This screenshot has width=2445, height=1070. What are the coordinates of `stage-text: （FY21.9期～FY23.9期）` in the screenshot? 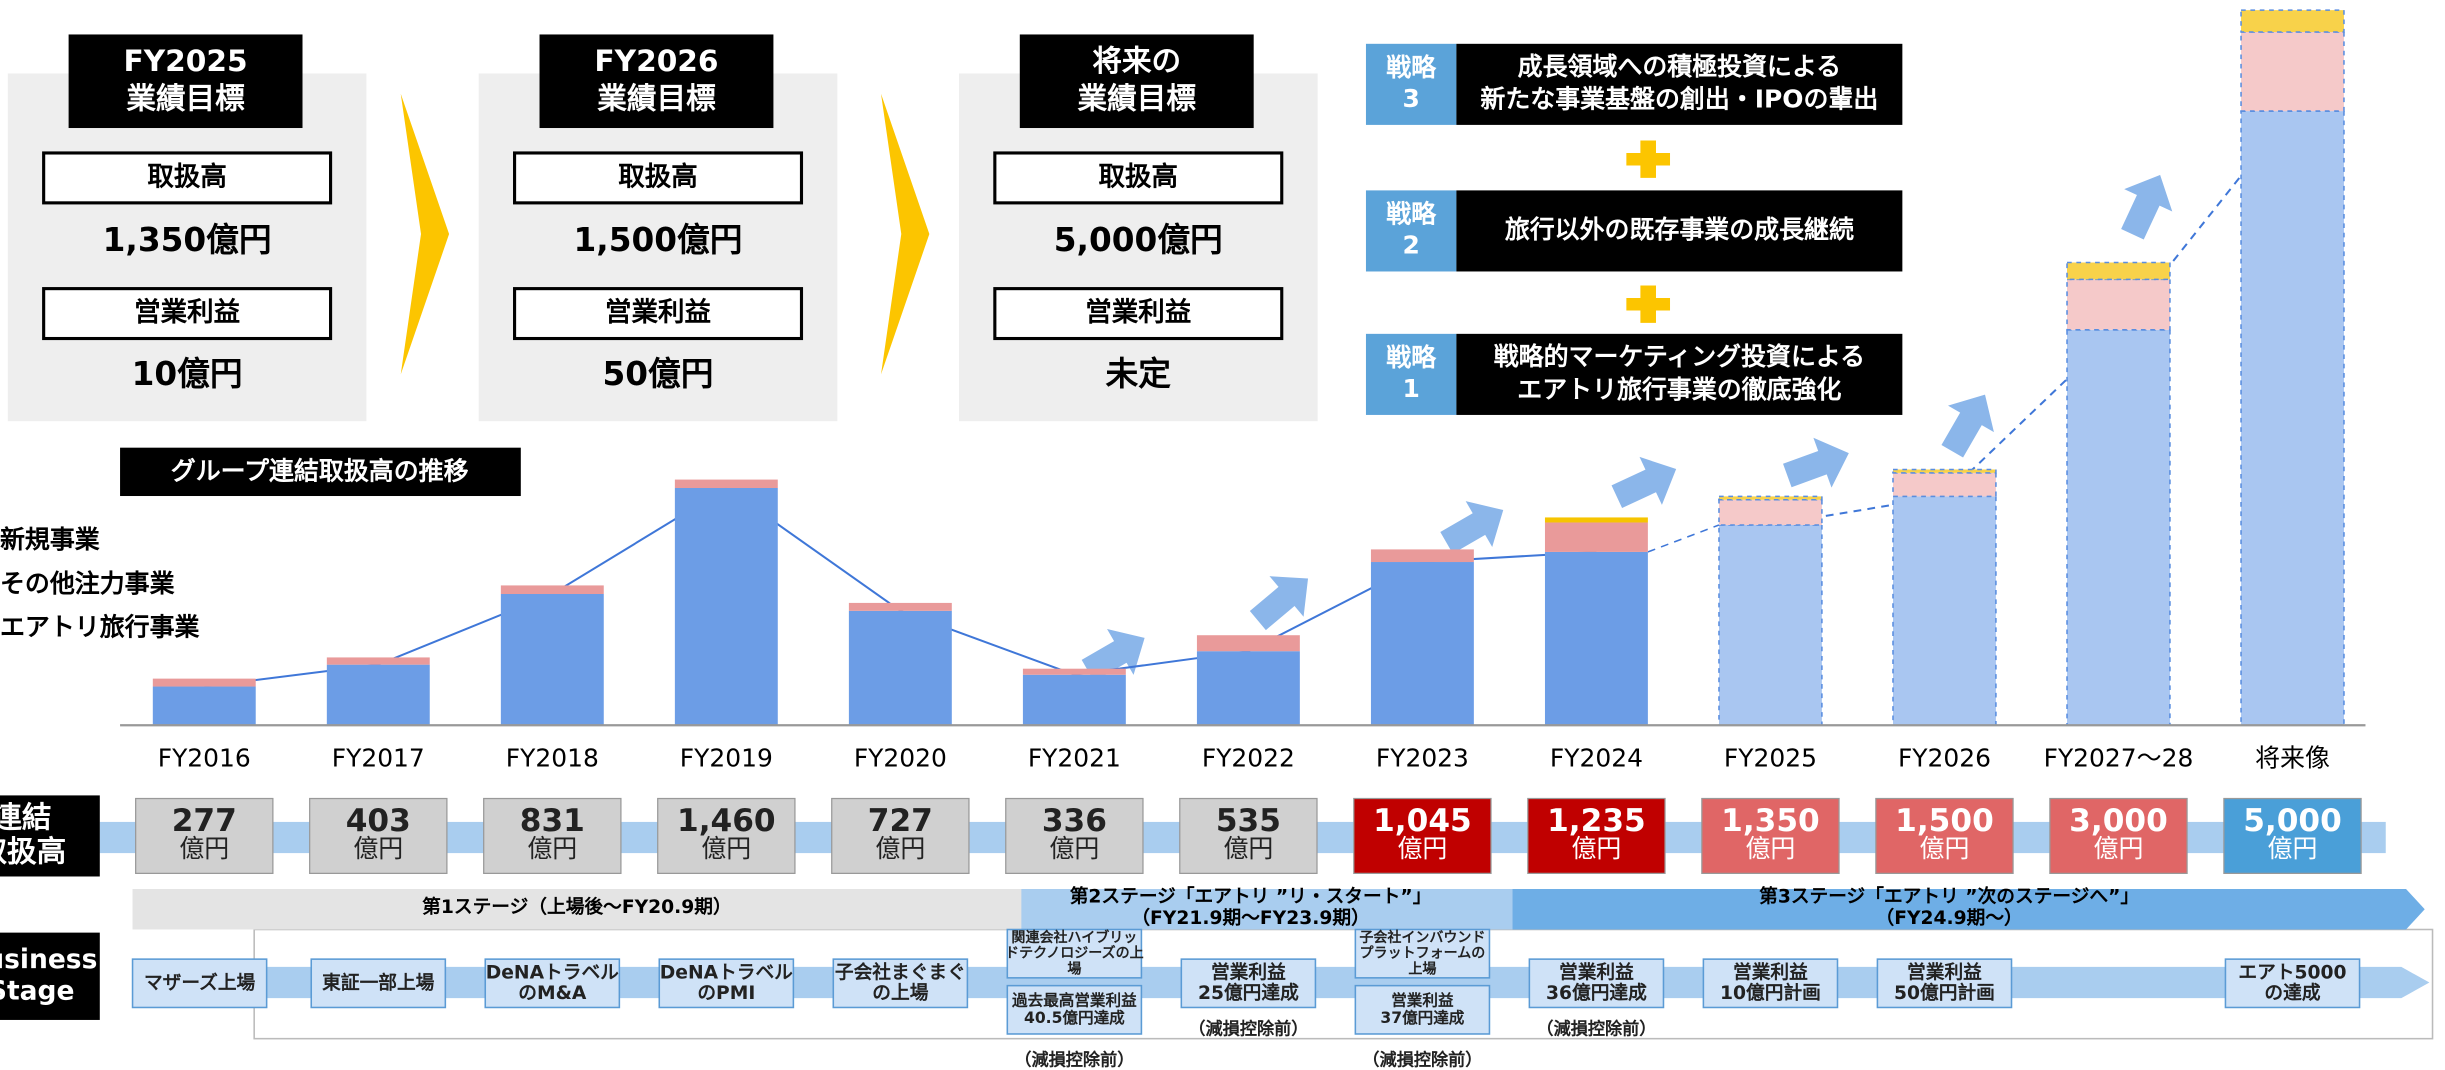 It's located at (1250, 918).